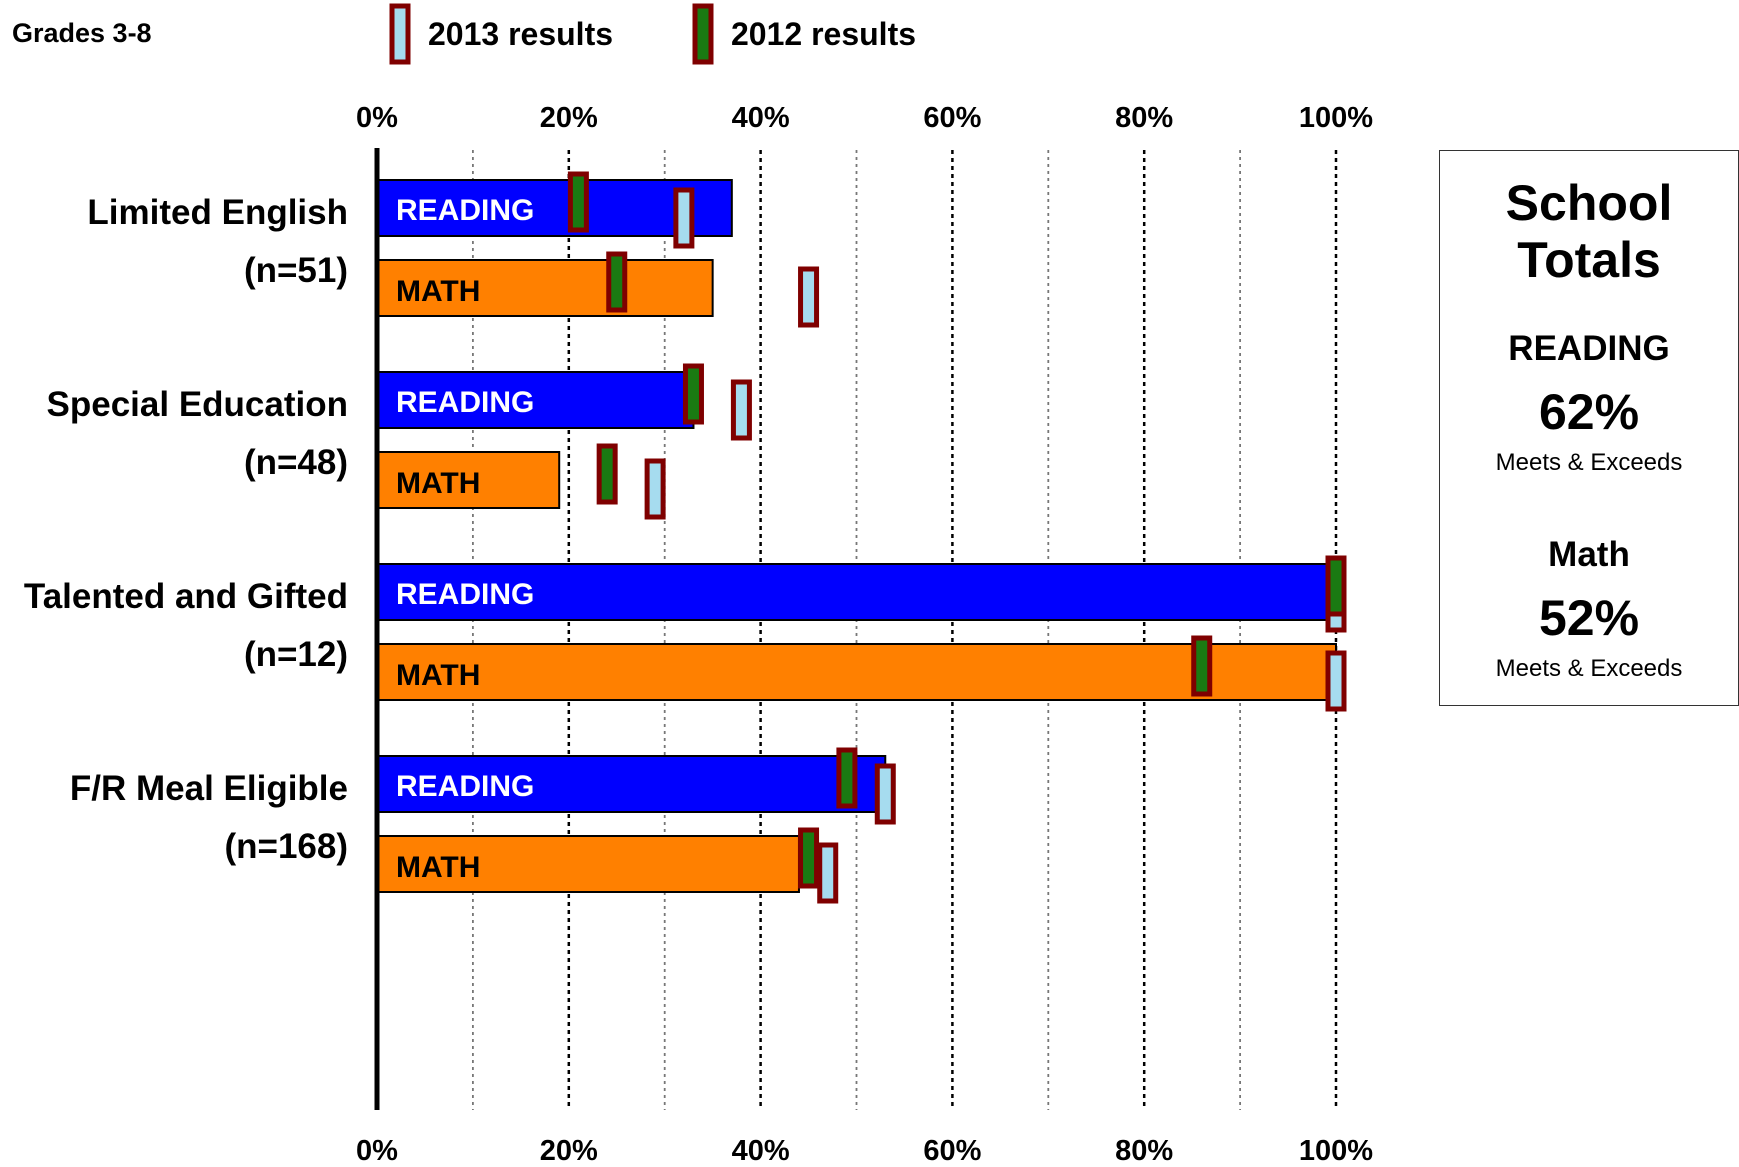 This screenshot has height=1167, width=1739. Describe the element at coordinates (438, 675) in the screenshot. I see `math-bar-label-2: MATH` at that location.